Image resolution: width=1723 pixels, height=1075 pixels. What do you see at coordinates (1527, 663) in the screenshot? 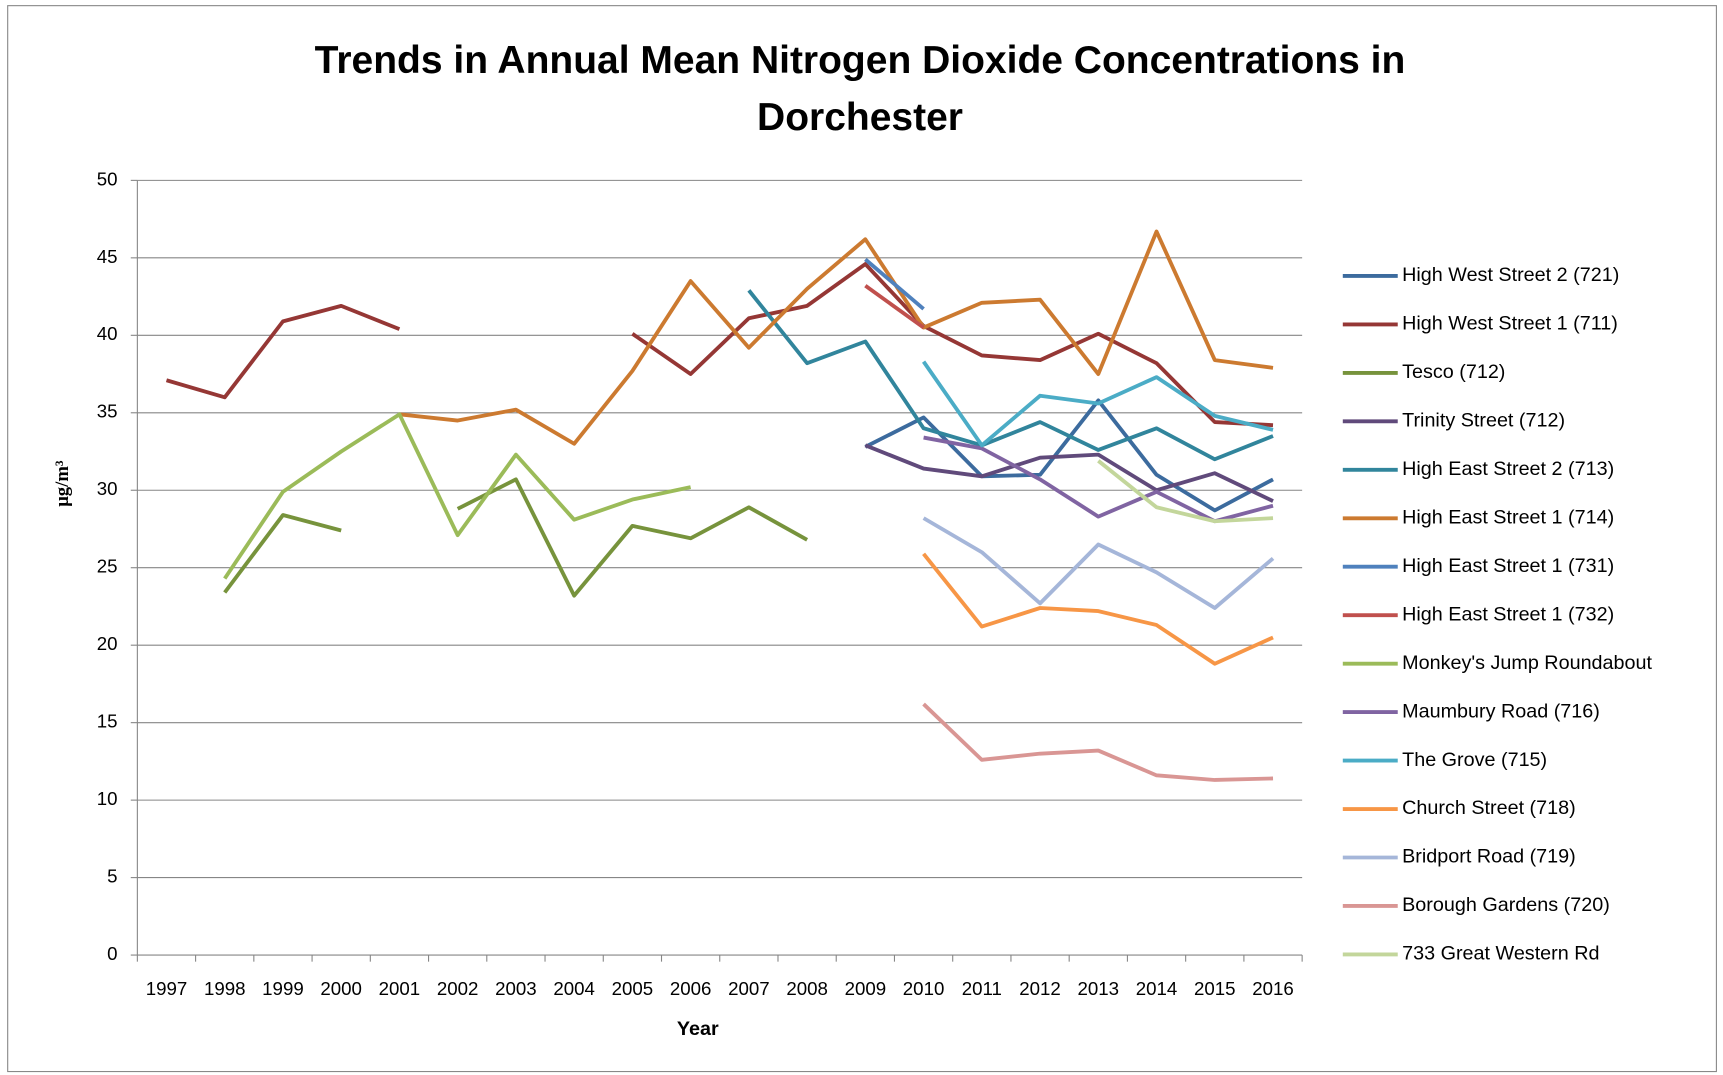
I see `legend-label: Monkey's Jump Roundabout` at bounding box center [1527, 663].